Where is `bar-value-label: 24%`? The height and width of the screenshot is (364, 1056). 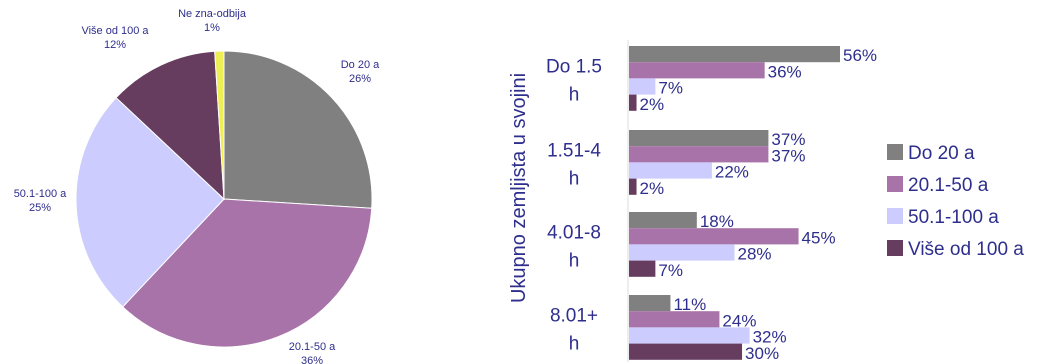
bar-value-label: 24% is located at coordinates (739, 320).